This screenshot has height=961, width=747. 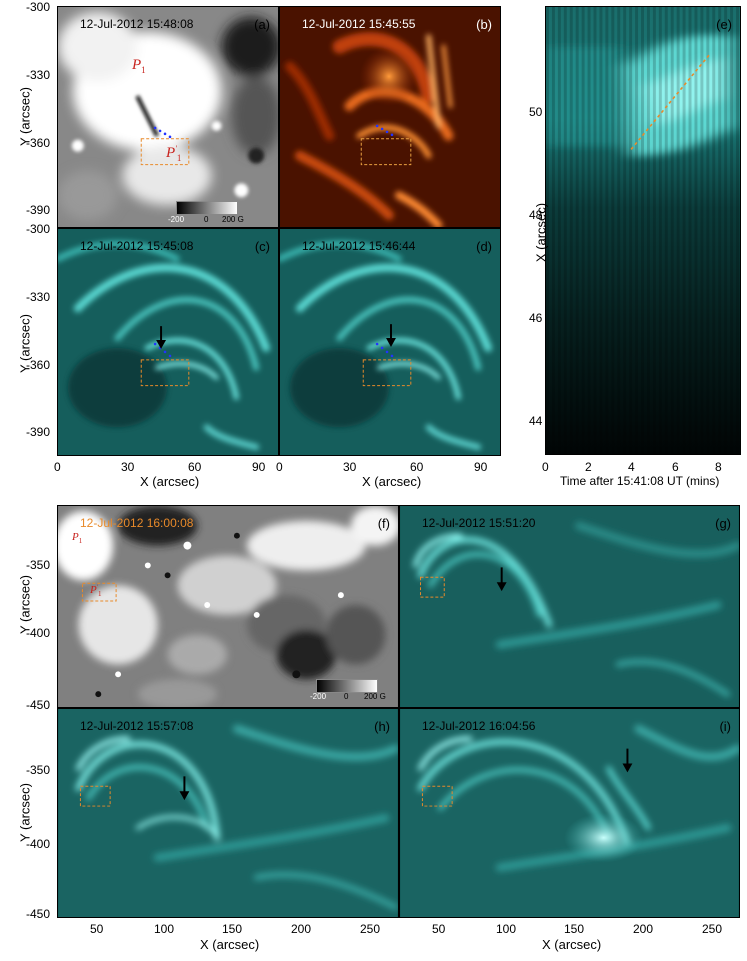 What do you see at coordinates (383, 523) in the screenshot?
I see `panel-label: (f)` at bounding box center [383, 523].